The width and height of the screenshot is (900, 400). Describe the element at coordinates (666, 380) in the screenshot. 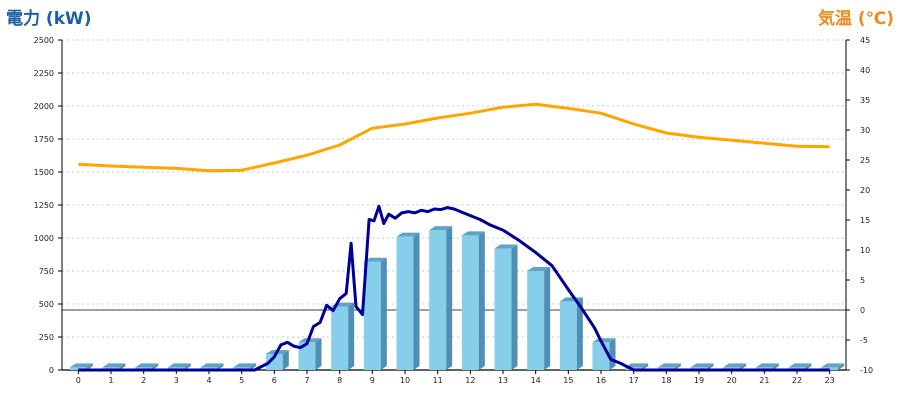

I see `x-axis-tick-label: 18` at that location.